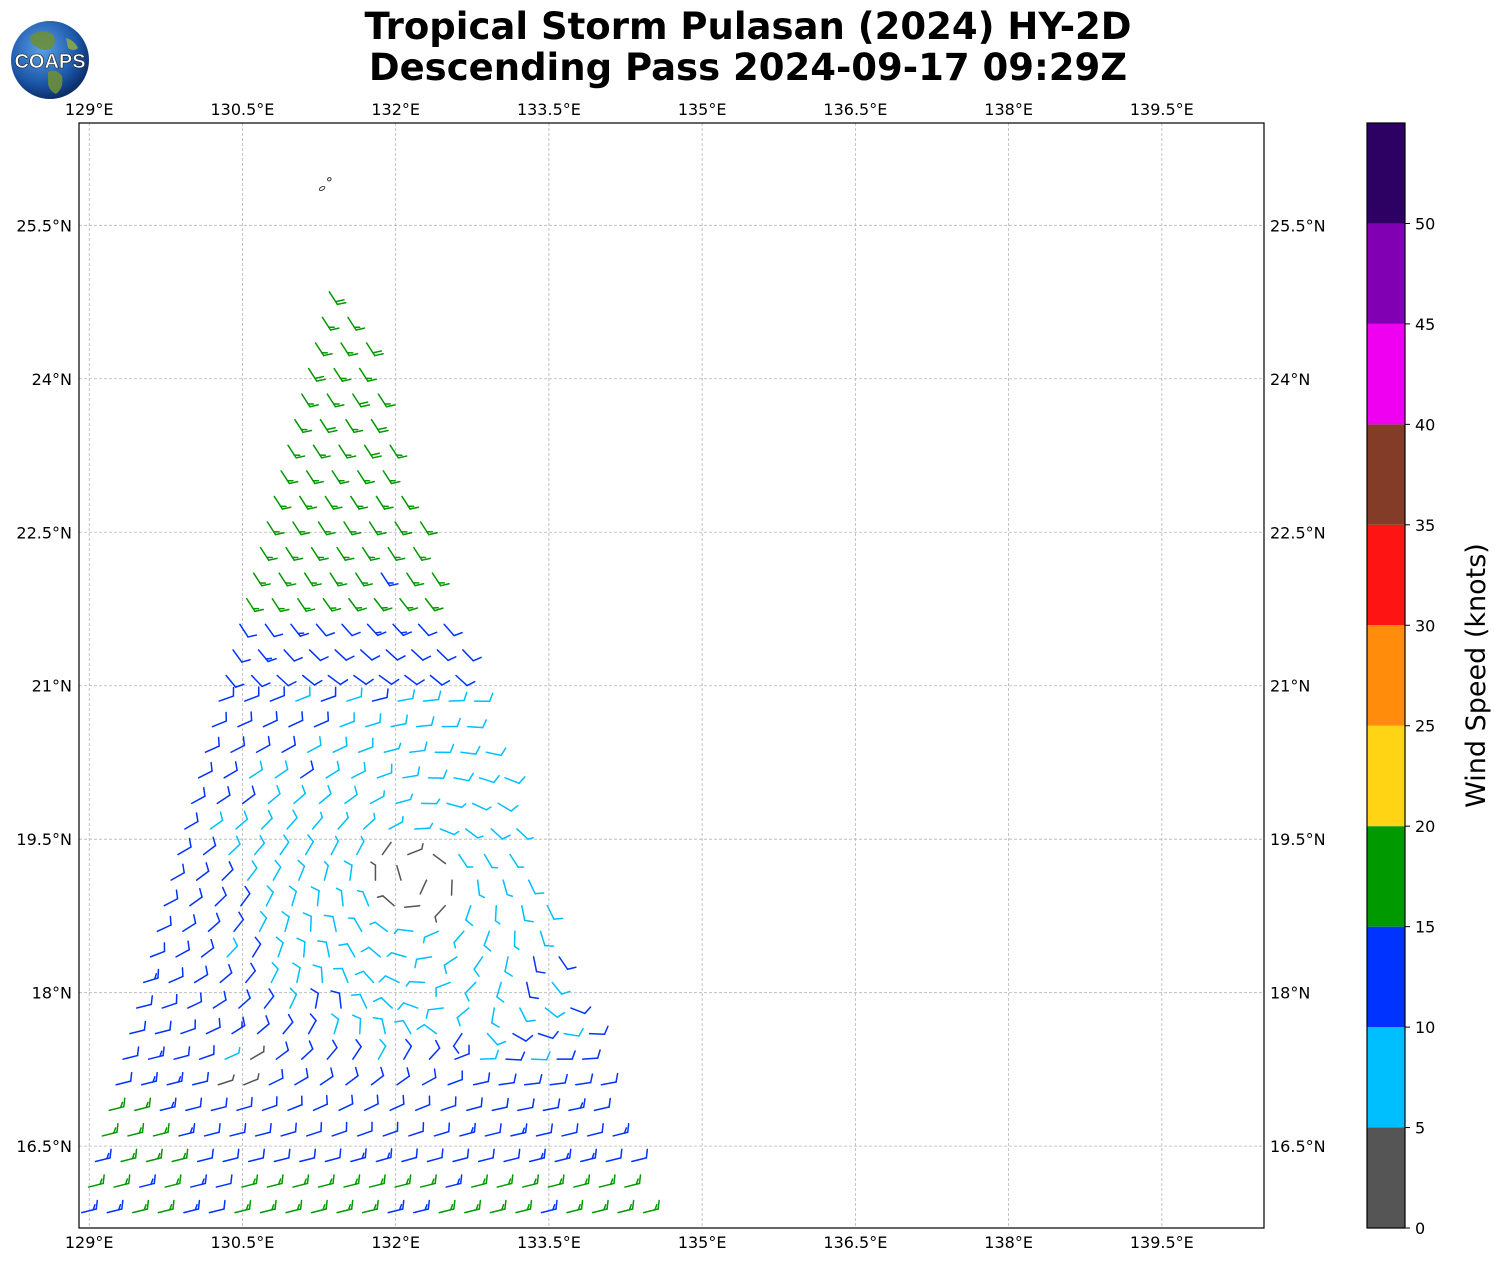  Describe the element at coordinates (855, 1242) in the screenshot. I see `x-tick-label-bottom: 136.5°E` at that location.